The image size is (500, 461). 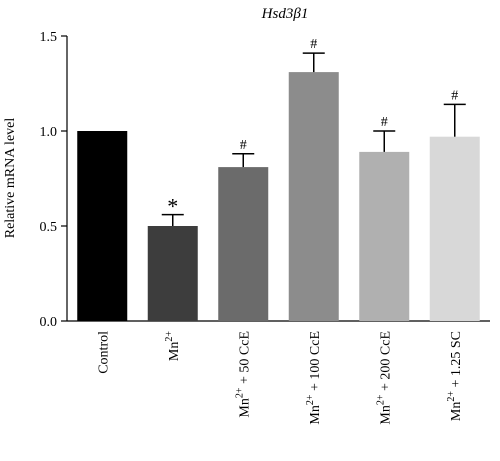 What do you see at coordinates (385, 363) in the screenshot?
I see `category-label-rest: + 200 CcE` at bounding box center [385, 363].